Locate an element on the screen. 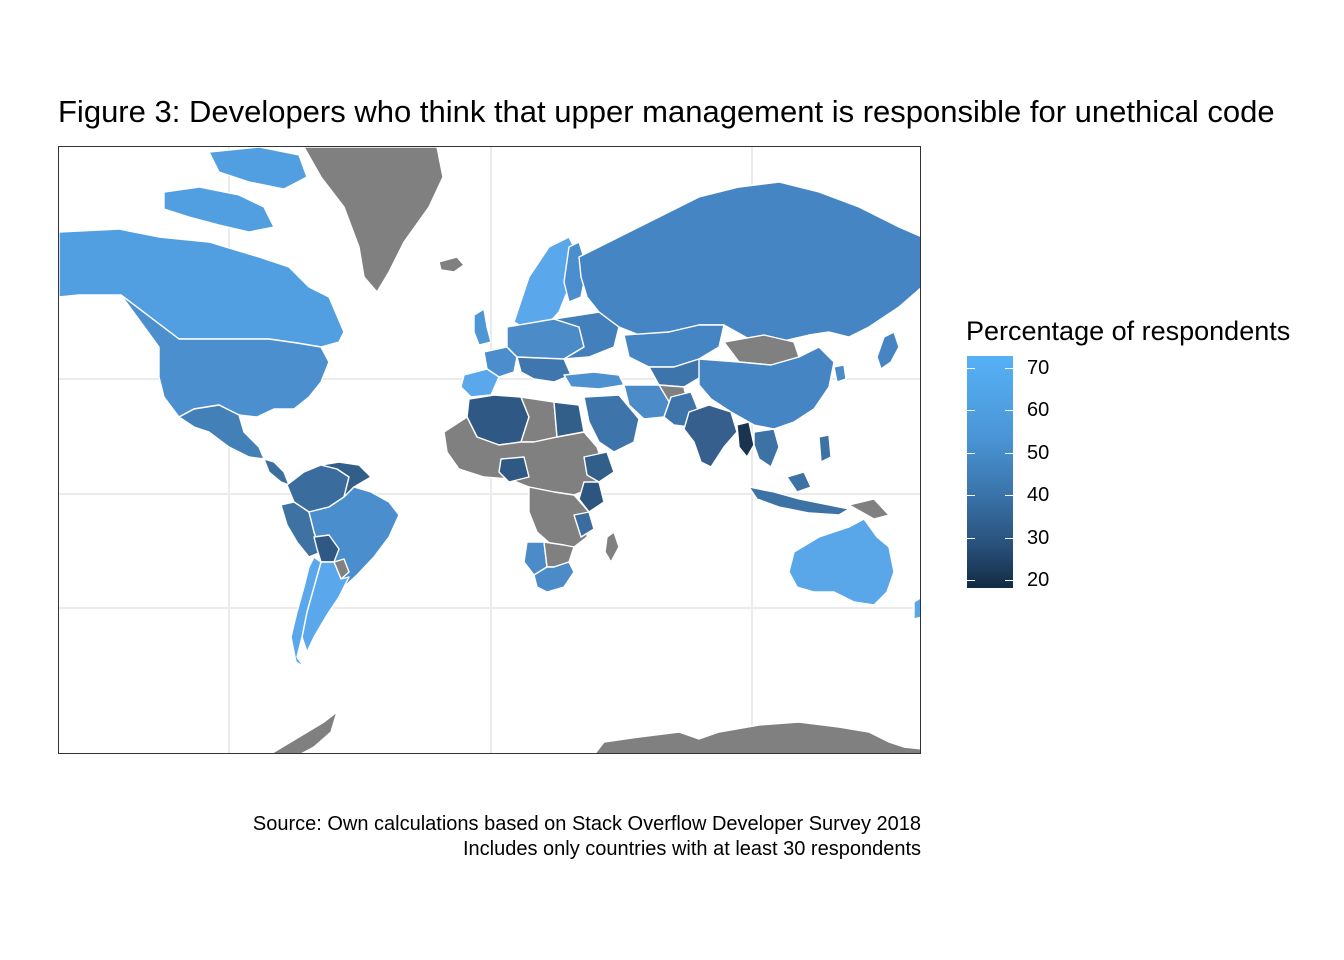 The height and width of the screenshot is (960, 1344). region-new-zealand is located at coordinates (916, 608).